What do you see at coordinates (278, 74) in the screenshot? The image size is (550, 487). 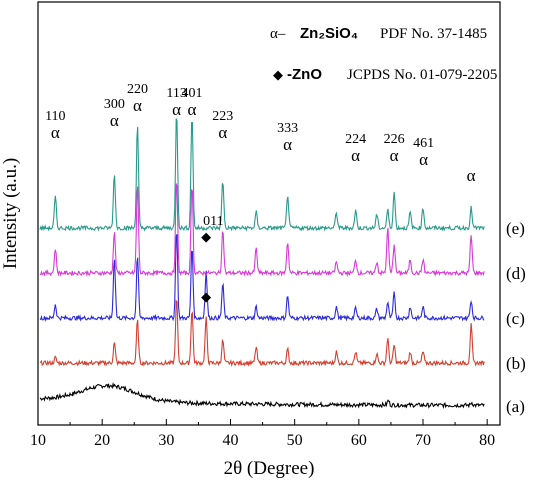 I see `legend-zno-symbol: ◆` at bounding box center [278, 74].